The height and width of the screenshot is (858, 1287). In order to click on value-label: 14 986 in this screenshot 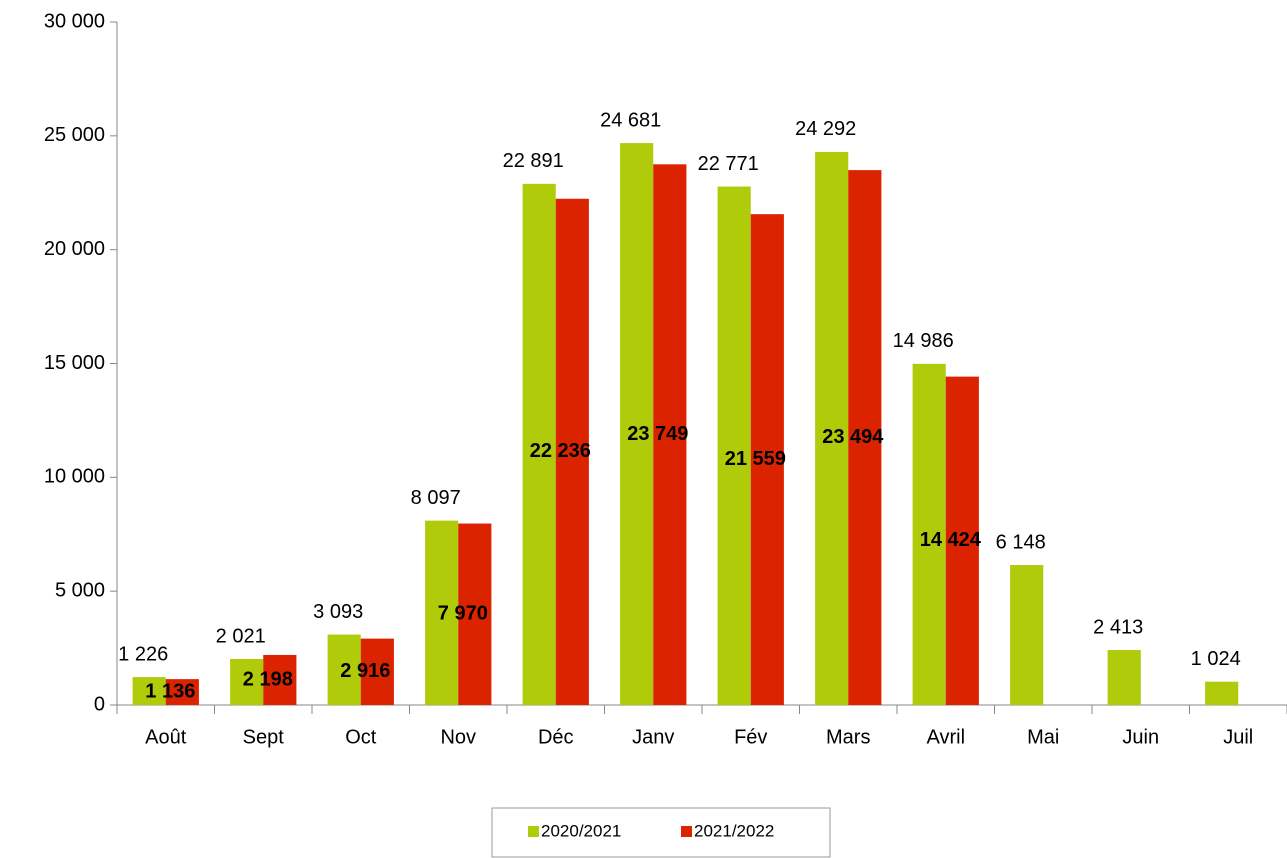, I will do `click(923, 341)`.